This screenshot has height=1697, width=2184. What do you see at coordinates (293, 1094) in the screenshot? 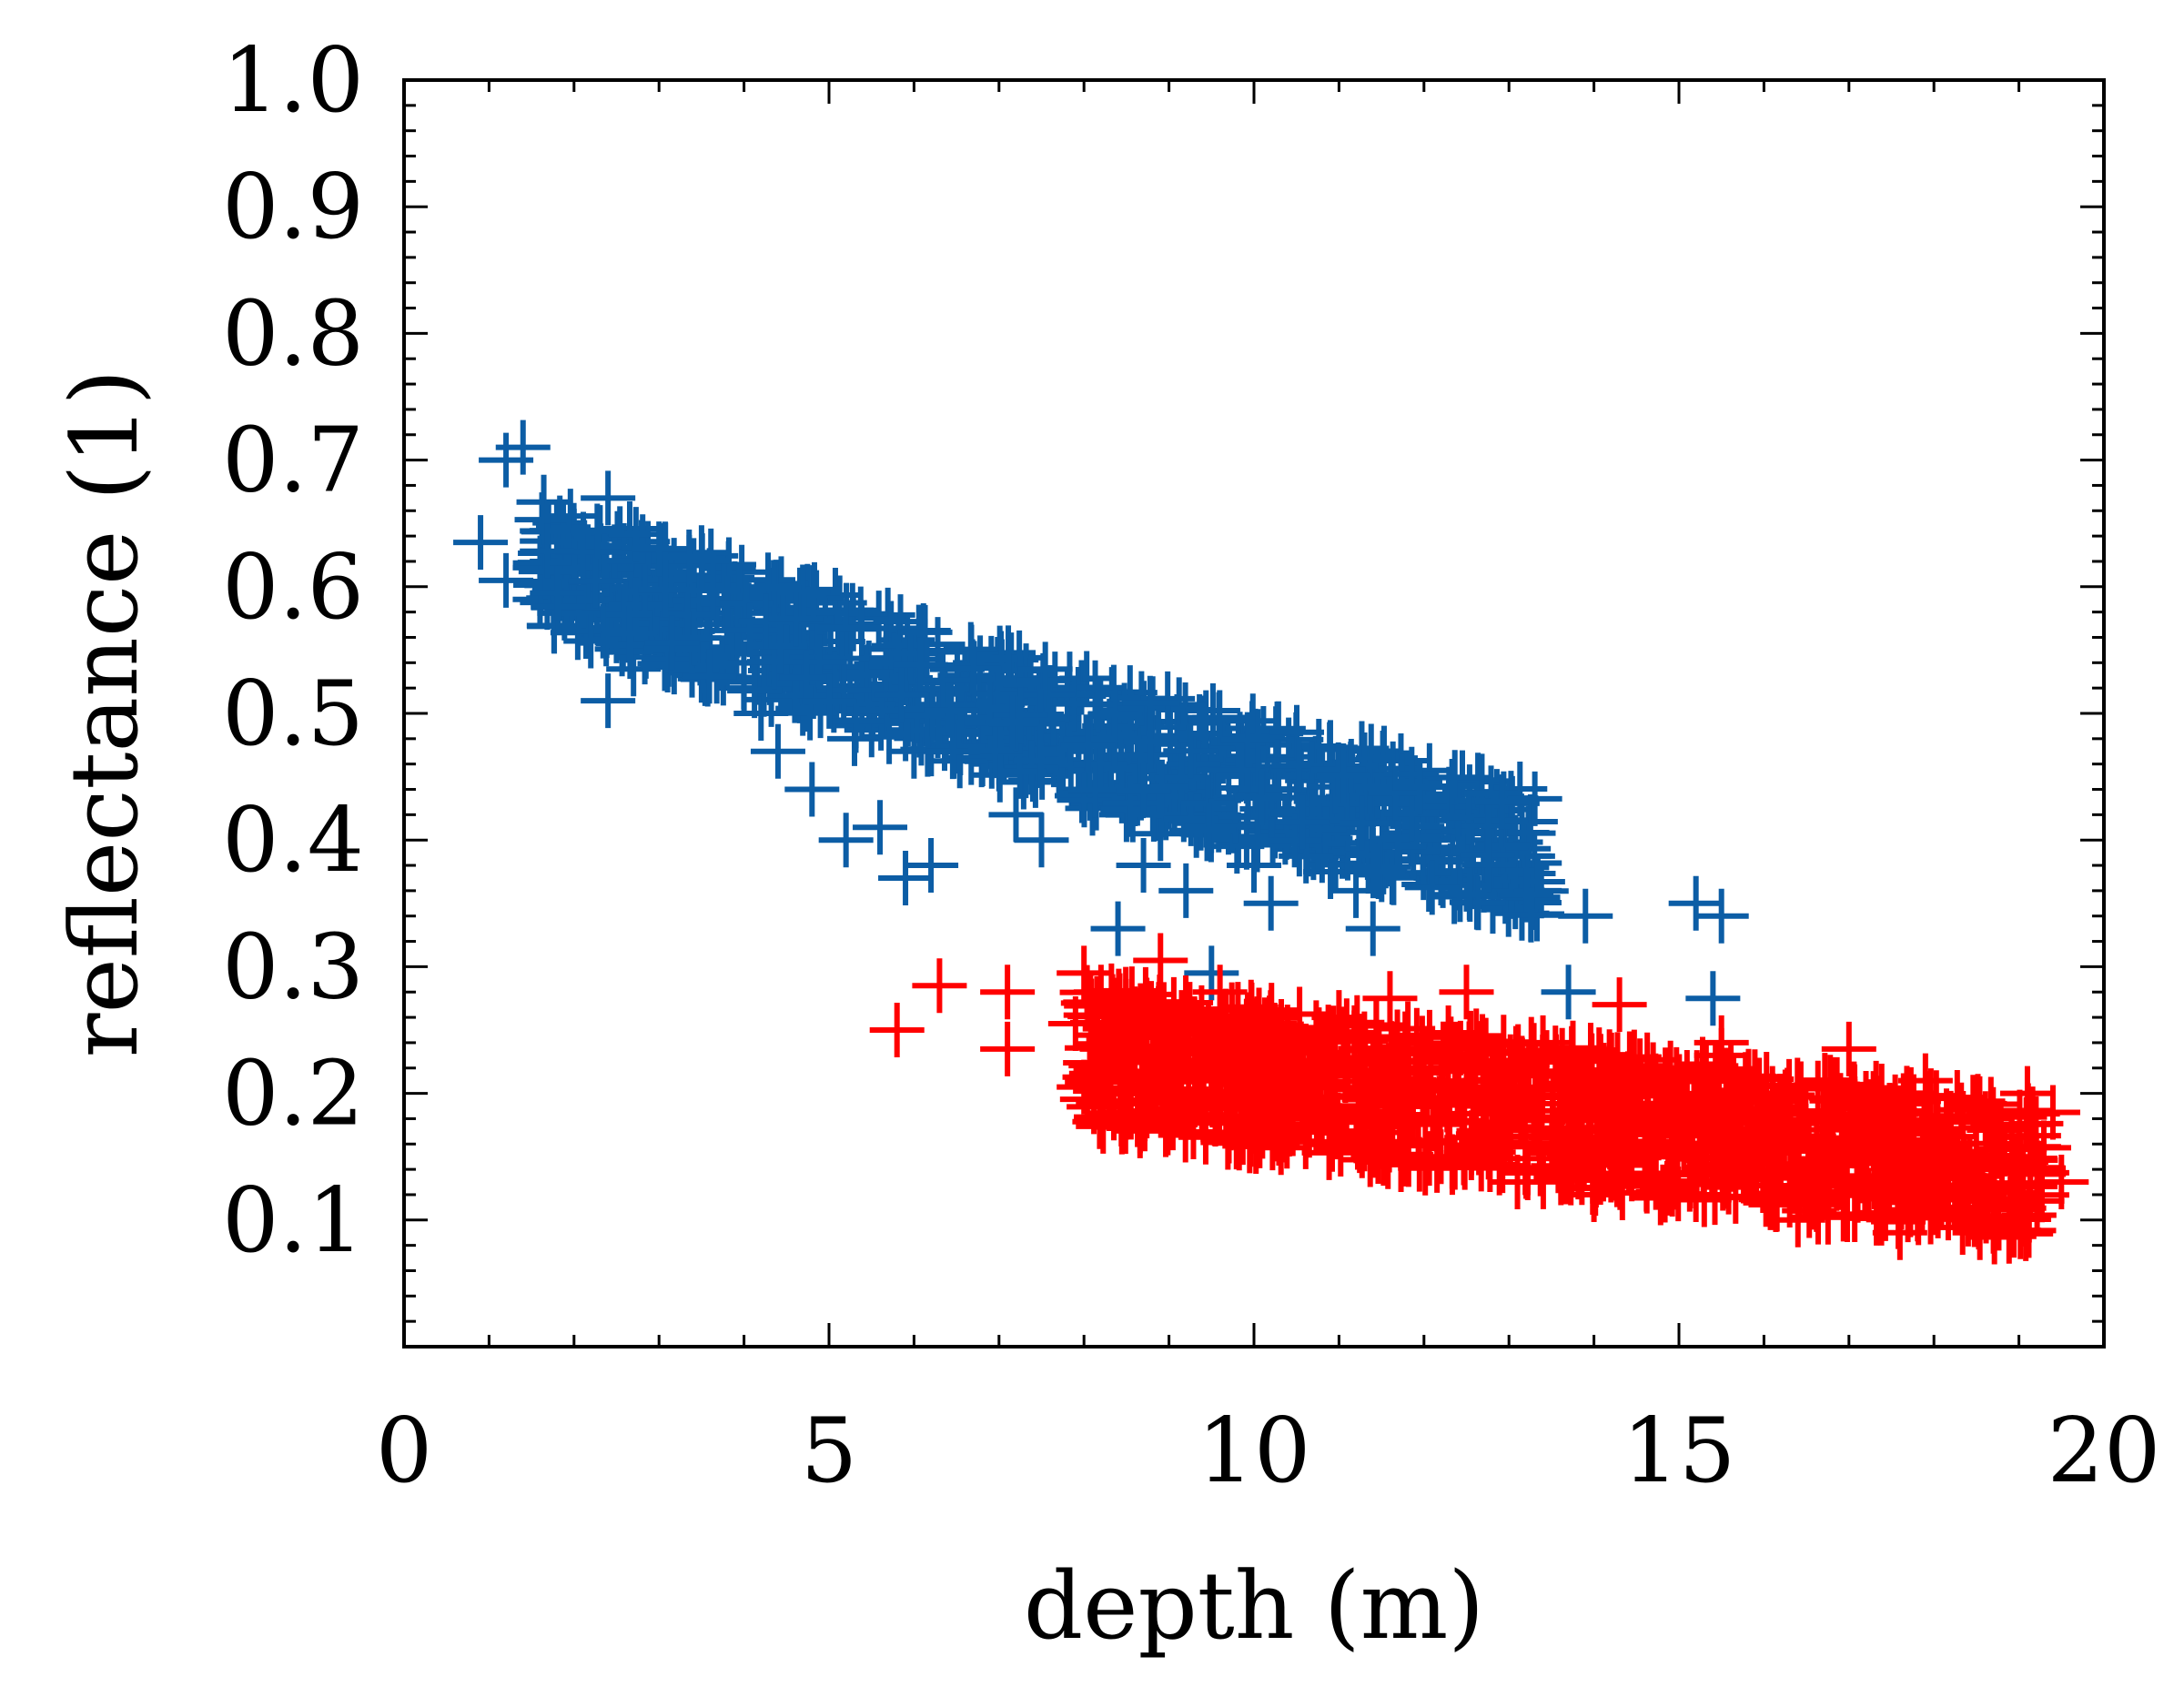
I see `y-tick-label: 0.2` at bounding box center [293, 1094].